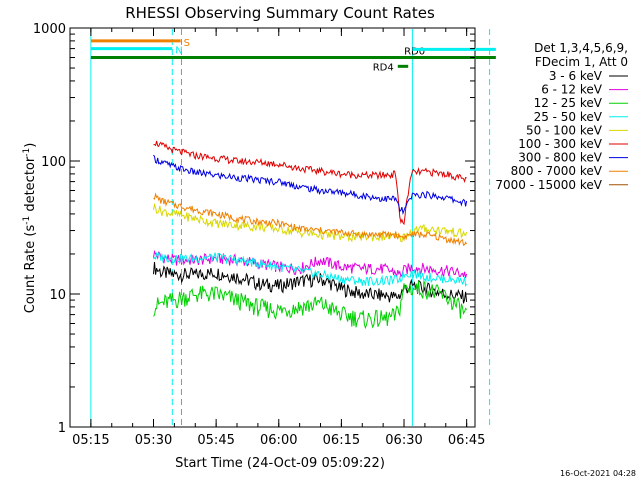  Describe the element at coordinates (557, 171) in the screenshot. I see `legend-label-7: 800 - 7000 keV` at that location.